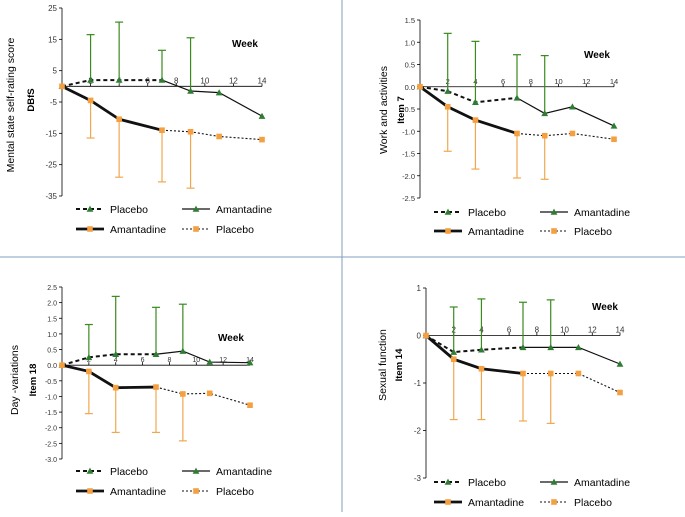  I want to click on y-tick-label: 25, so click(52, 8).